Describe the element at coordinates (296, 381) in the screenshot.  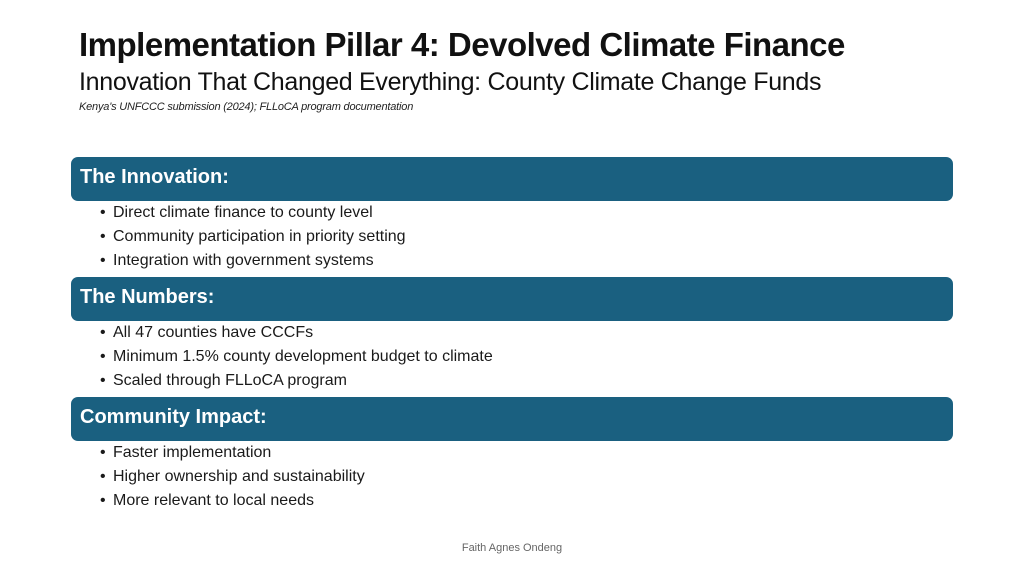
I see `bullet-item: • Scaled through FLLoCA program` at that location.